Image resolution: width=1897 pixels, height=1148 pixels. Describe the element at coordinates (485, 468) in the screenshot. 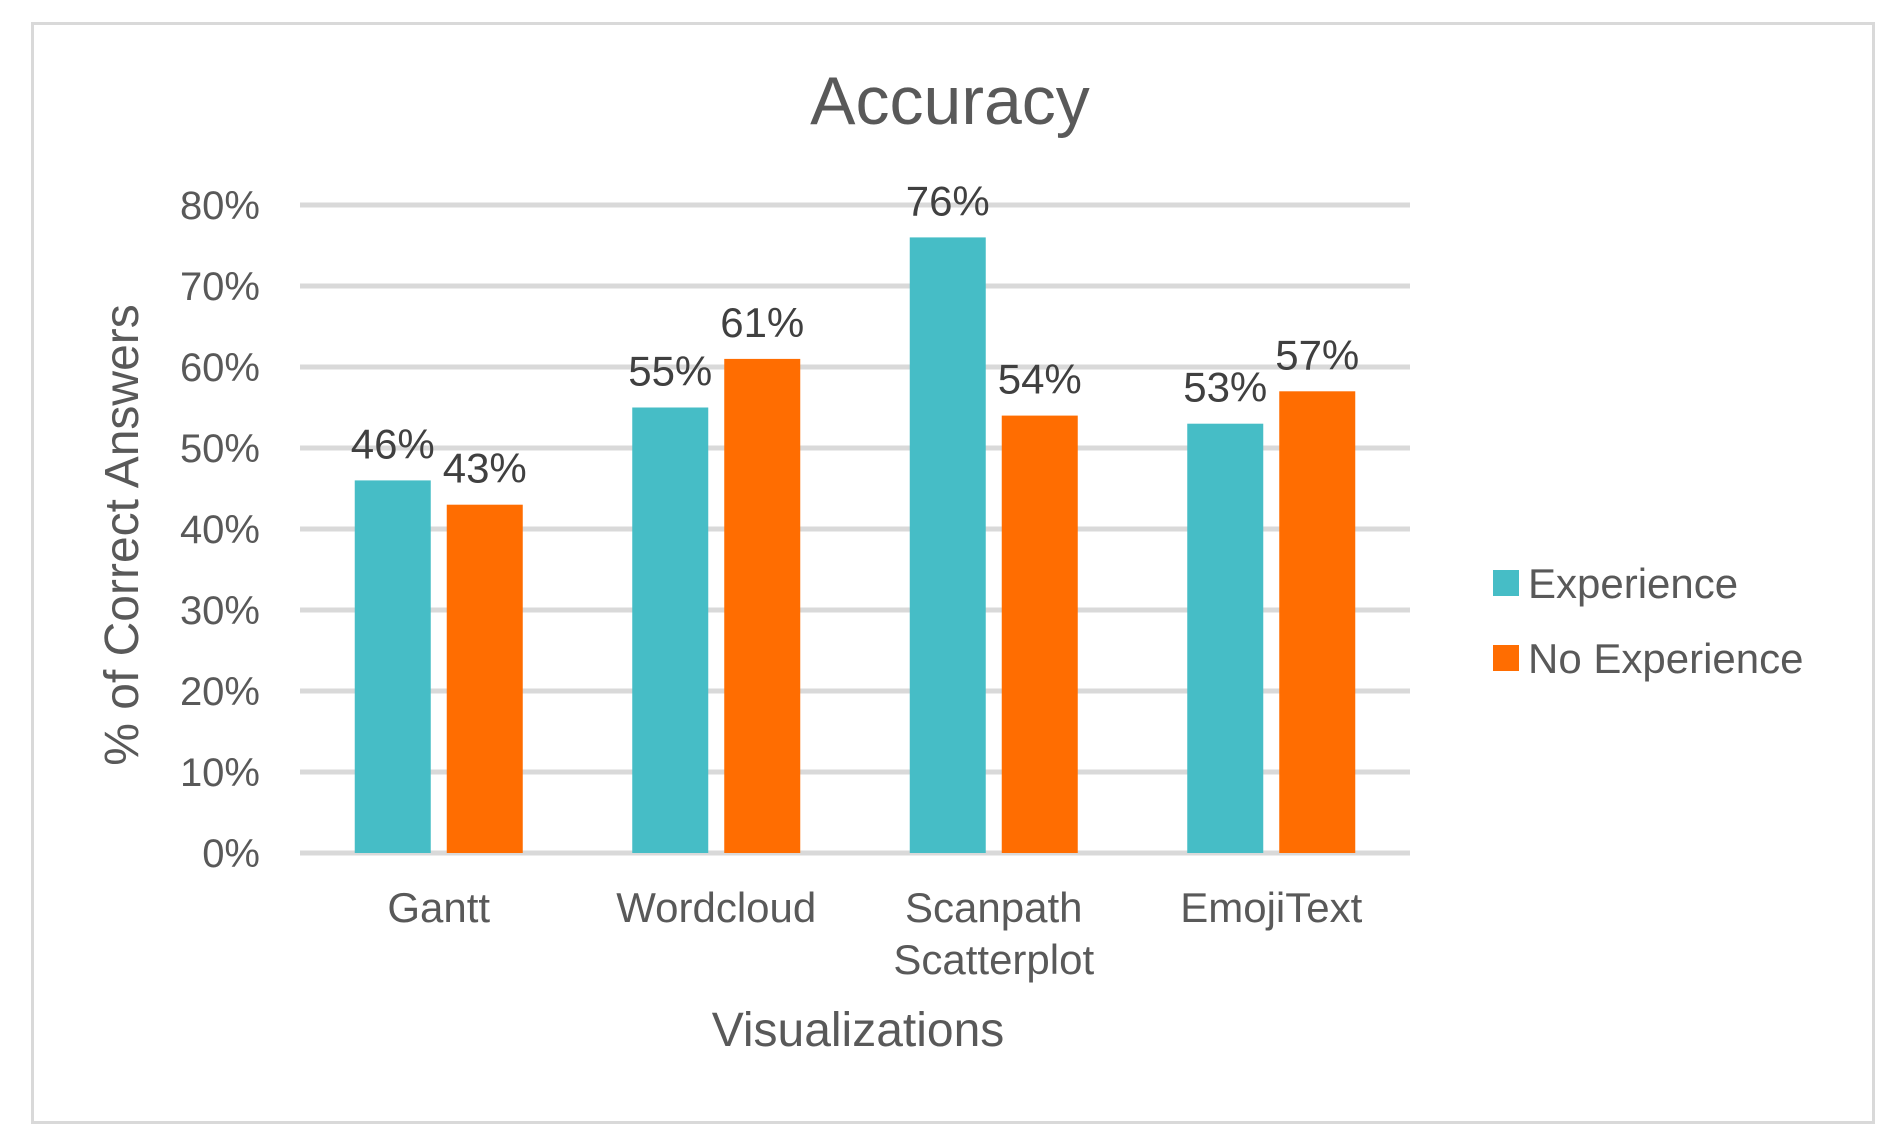

I see `data-label: 43%` at that location.